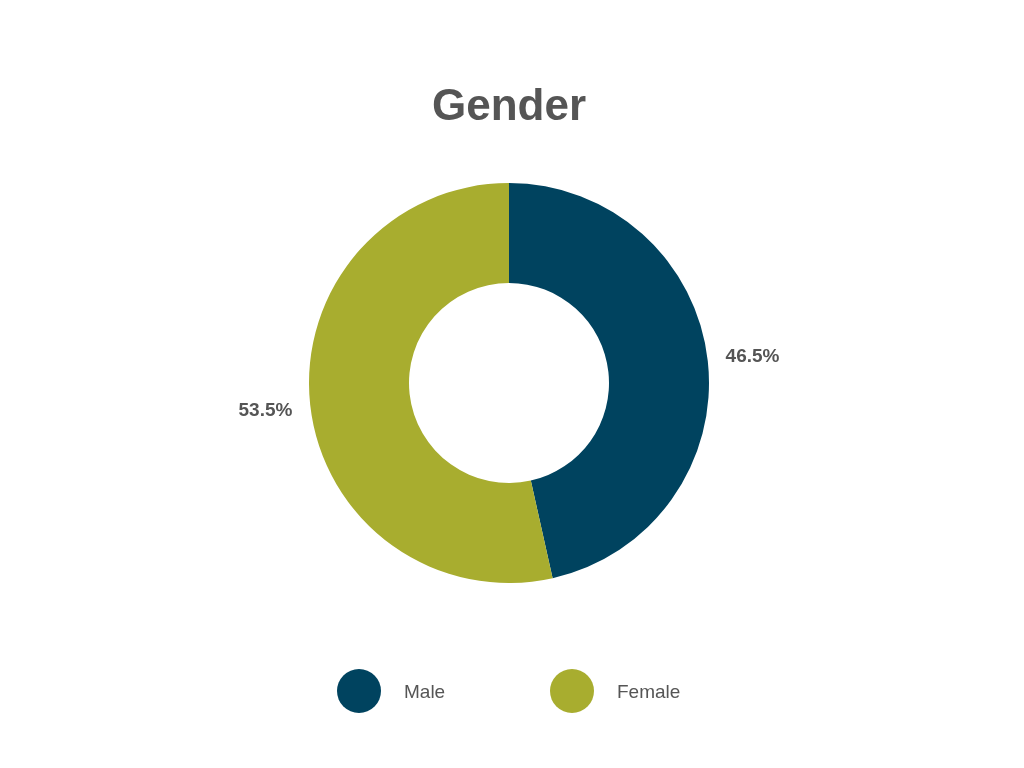 This screenshot has width=1024, height=768. Describe the element at coordinates (649, 691) in the screenshot. I see `legend-label: Female` at that location.